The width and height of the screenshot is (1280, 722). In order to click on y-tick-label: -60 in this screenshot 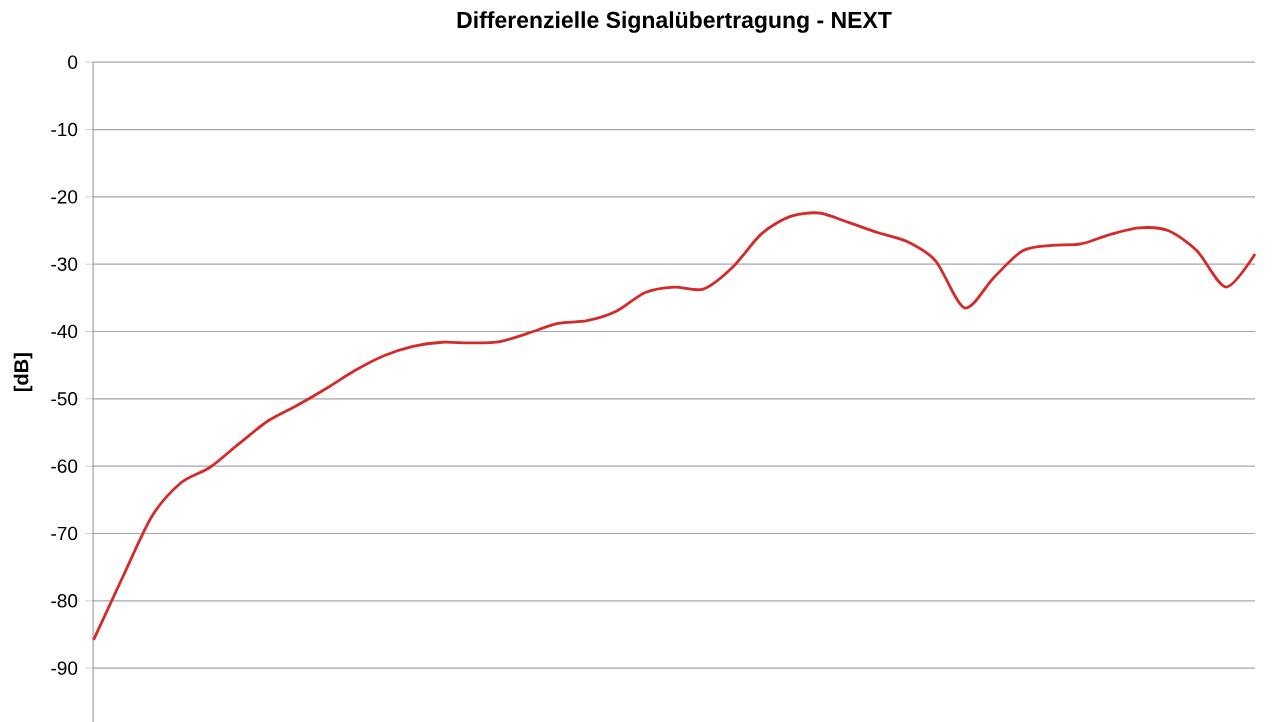, I will do `click(64, 466)`.